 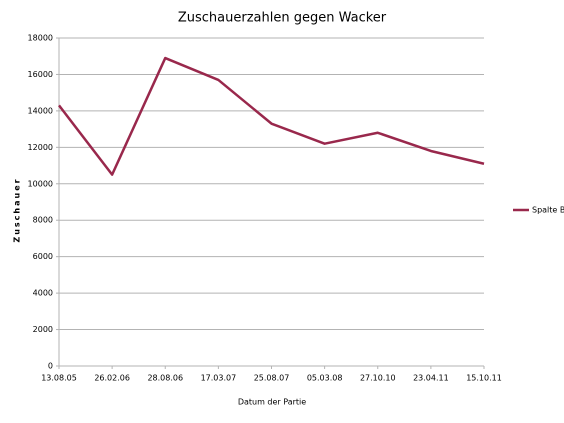 What do you see at coordinates (272, 402) in the screenshot?
I see `x-axis-label: Datum der Partie` at bounding box center [272, 402].